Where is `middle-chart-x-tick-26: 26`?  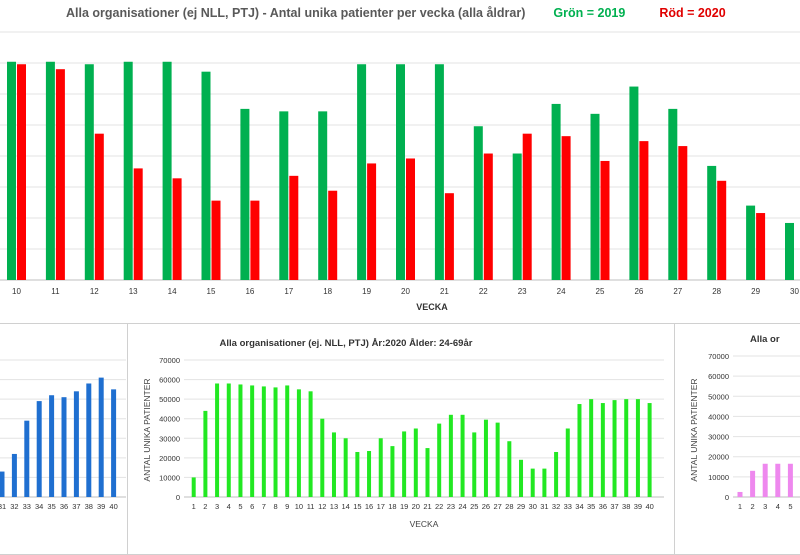
middle-chart-x-tick-26: 26 is located at coordinates (486, 506).